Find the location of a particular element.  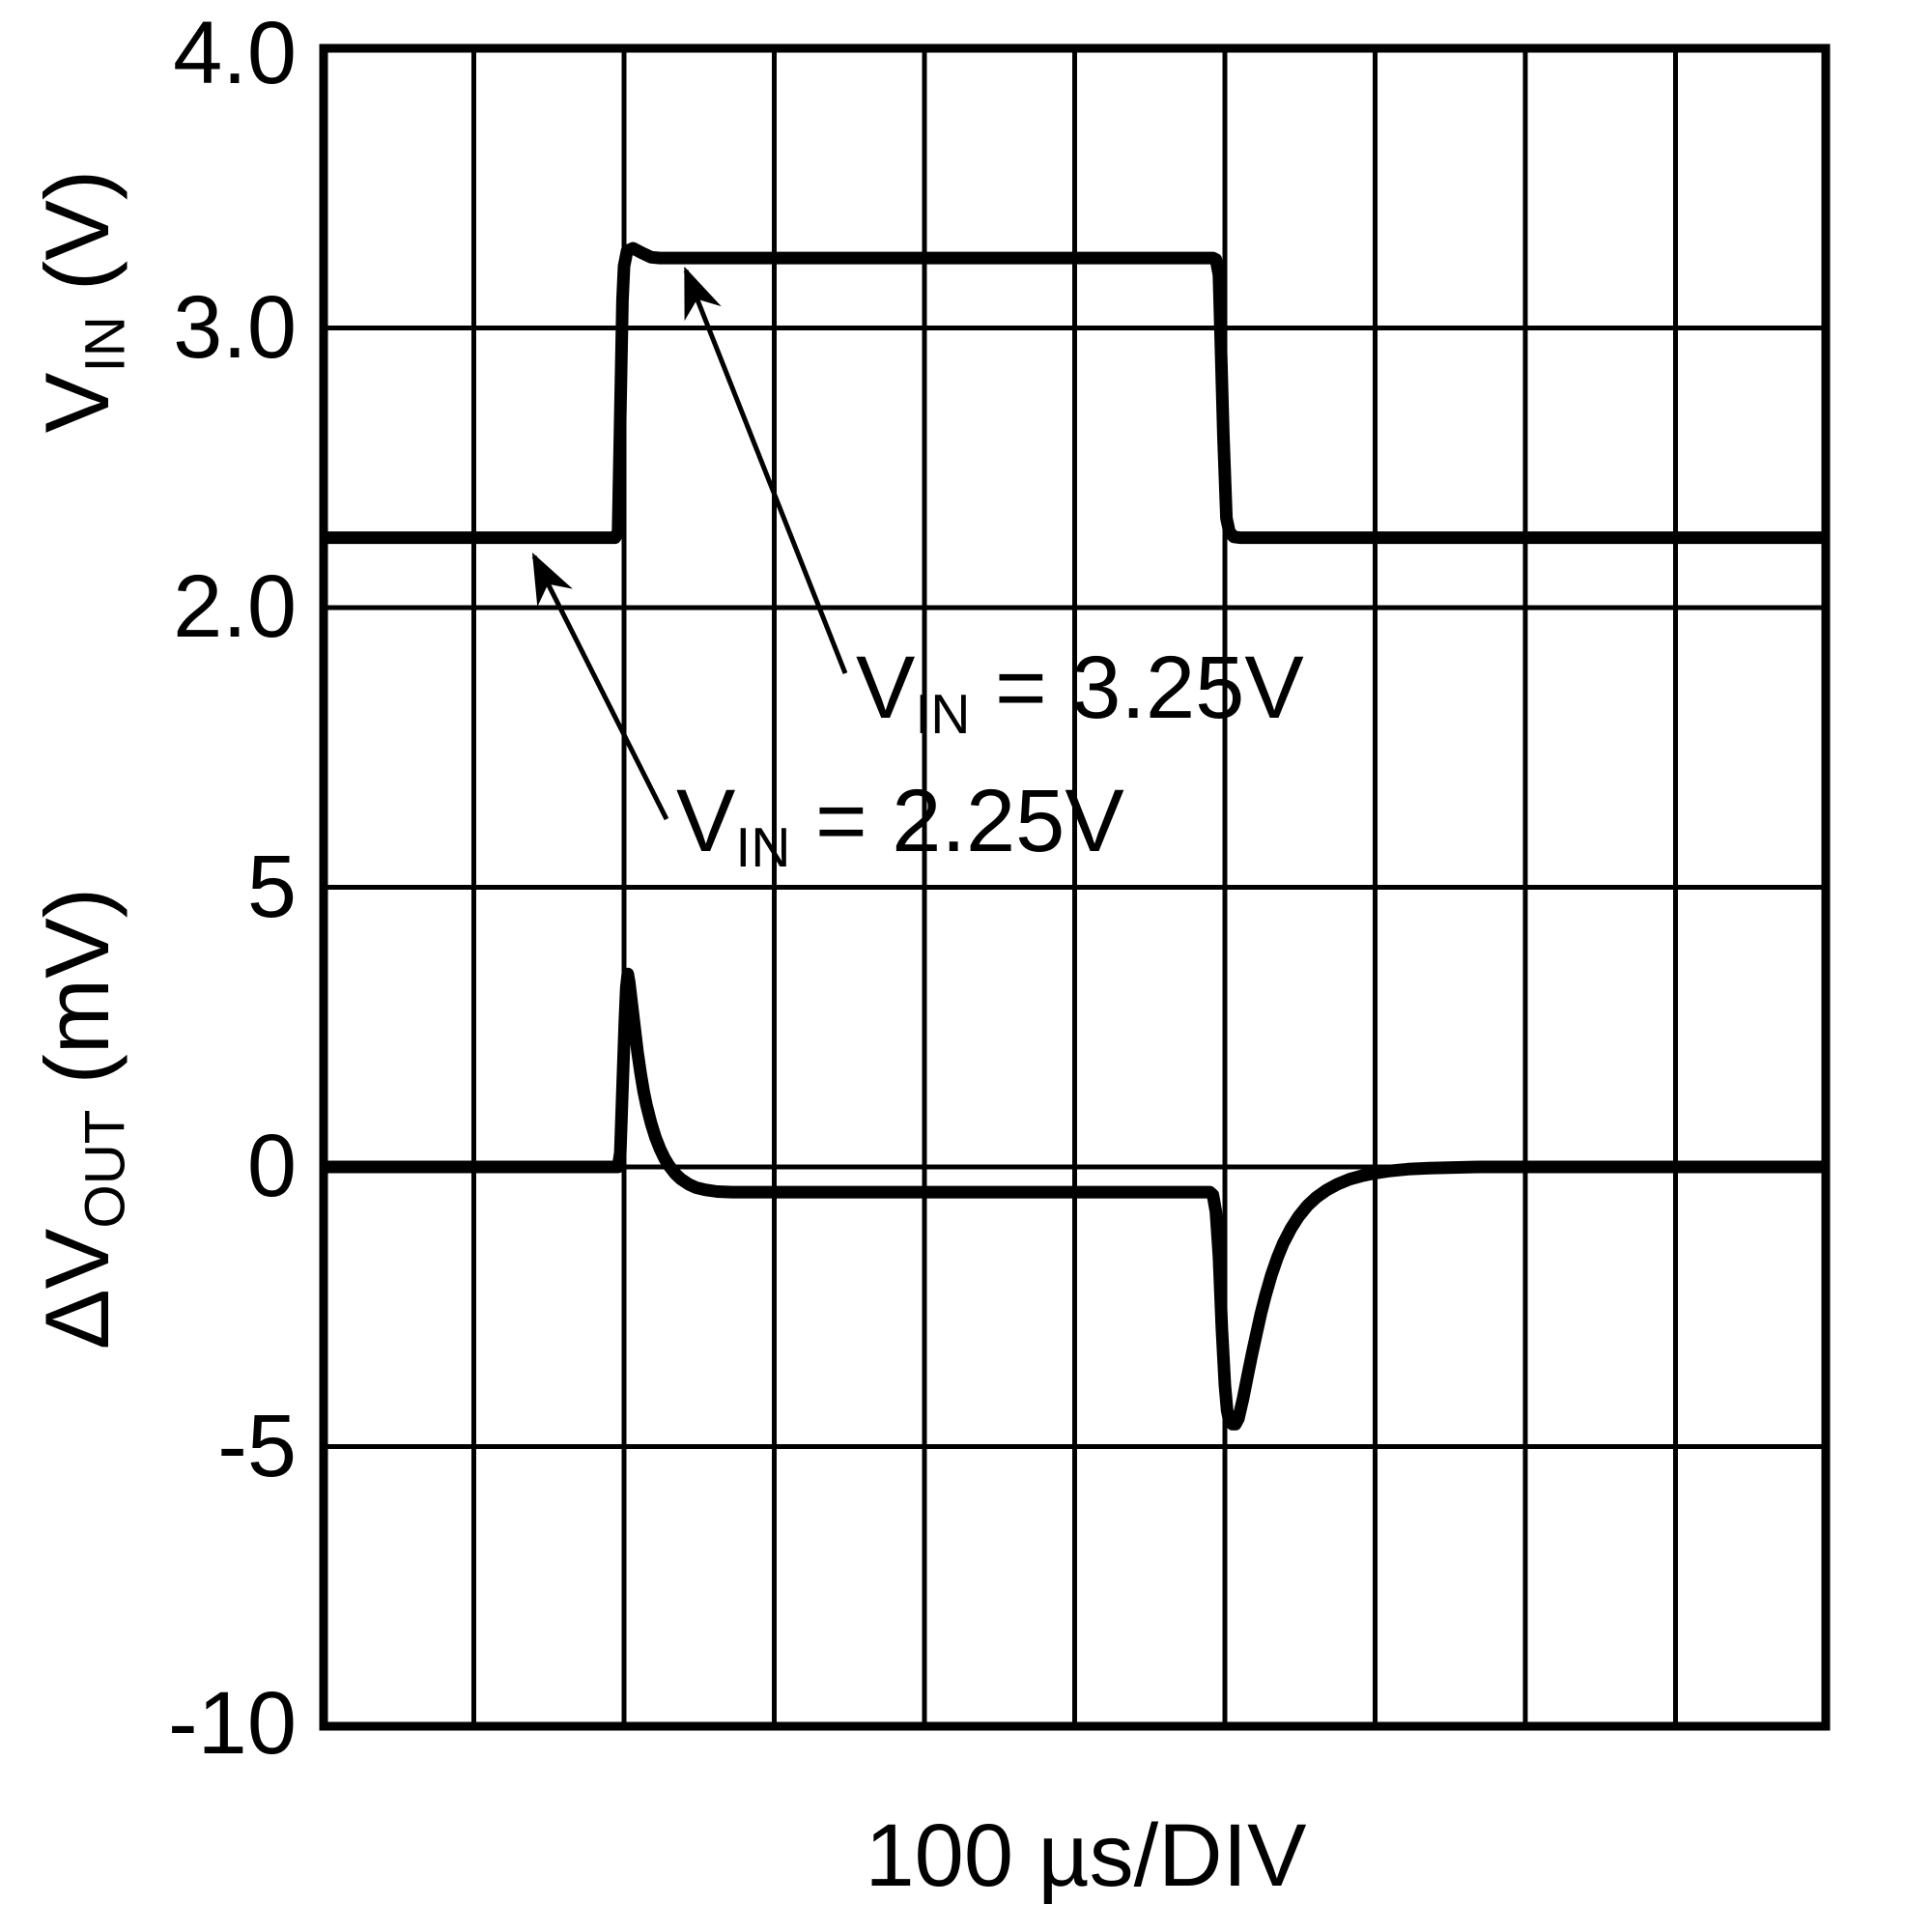

vin-axis-title-units: (V) is located at coordinates (77, 243).